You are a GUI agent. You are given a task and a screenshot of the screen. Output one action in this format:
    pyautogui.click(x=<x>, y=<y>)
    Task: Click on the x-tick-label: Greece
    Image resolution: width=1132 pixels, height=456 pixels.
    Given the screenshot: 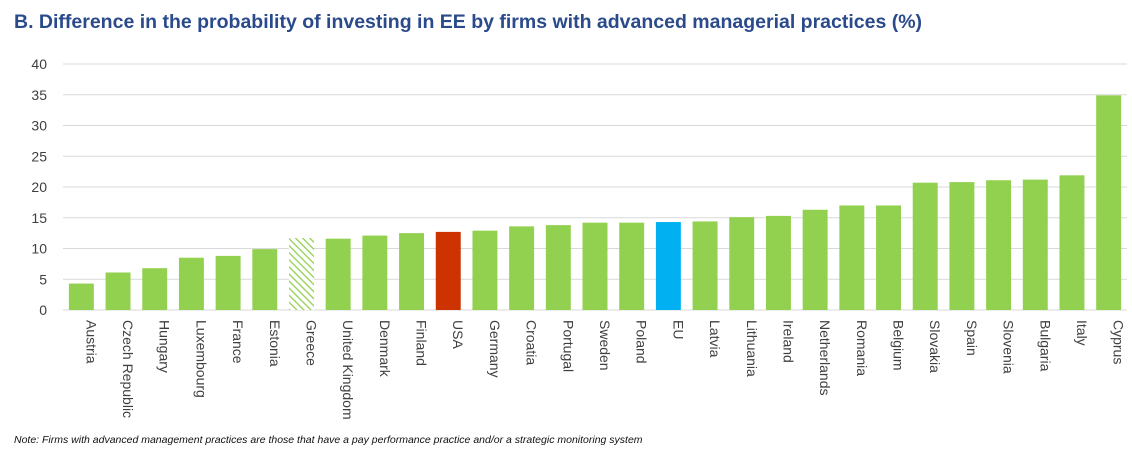 What is the action you would take?
    pyautogui.click(x=311, y=343)
    